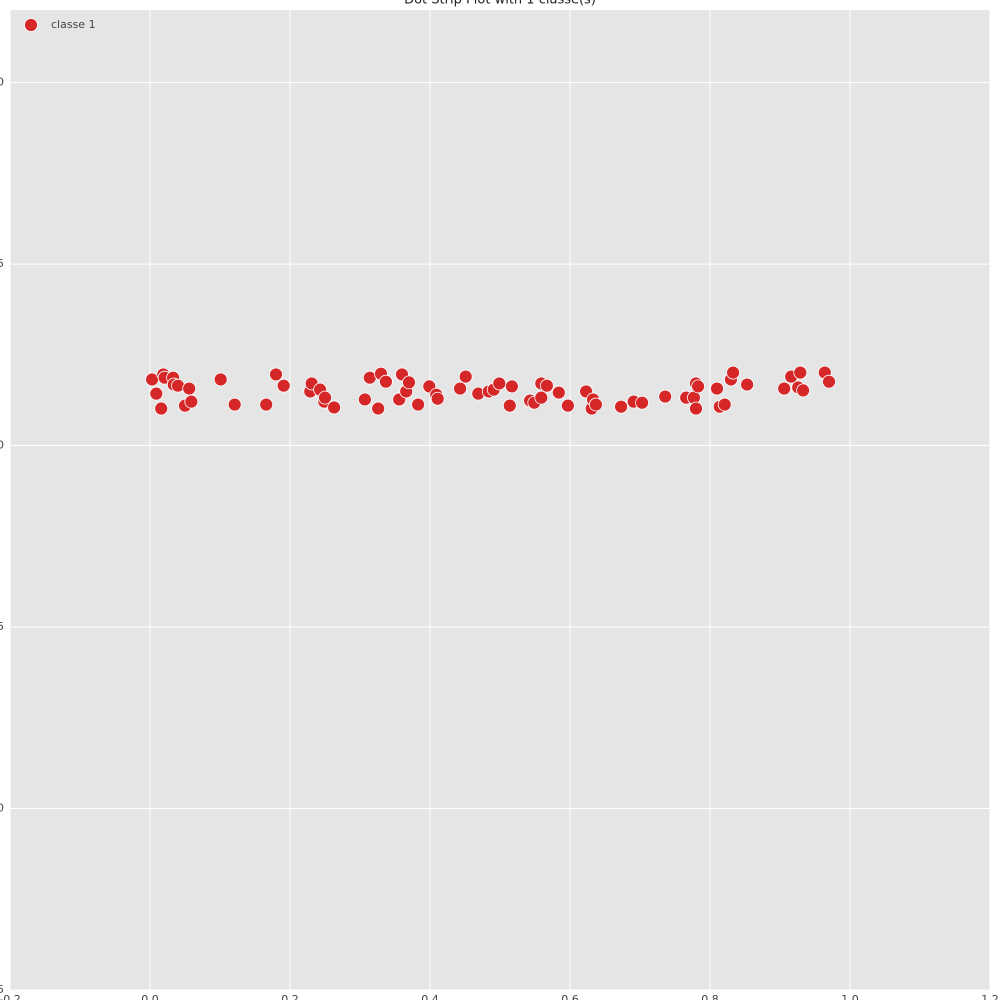 Image resolution: width=1000 pixels, height=1000 pixels. Describe the element at coordinates (2, 808) in the screenshot. I see `y-tick-label: -0.10` at that location.